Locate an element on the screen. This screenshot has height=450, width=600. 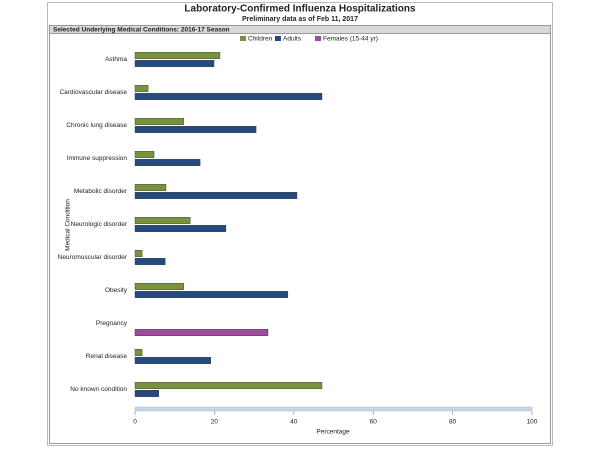
x-tick-label: 100 is located at coordinates (532, 422).